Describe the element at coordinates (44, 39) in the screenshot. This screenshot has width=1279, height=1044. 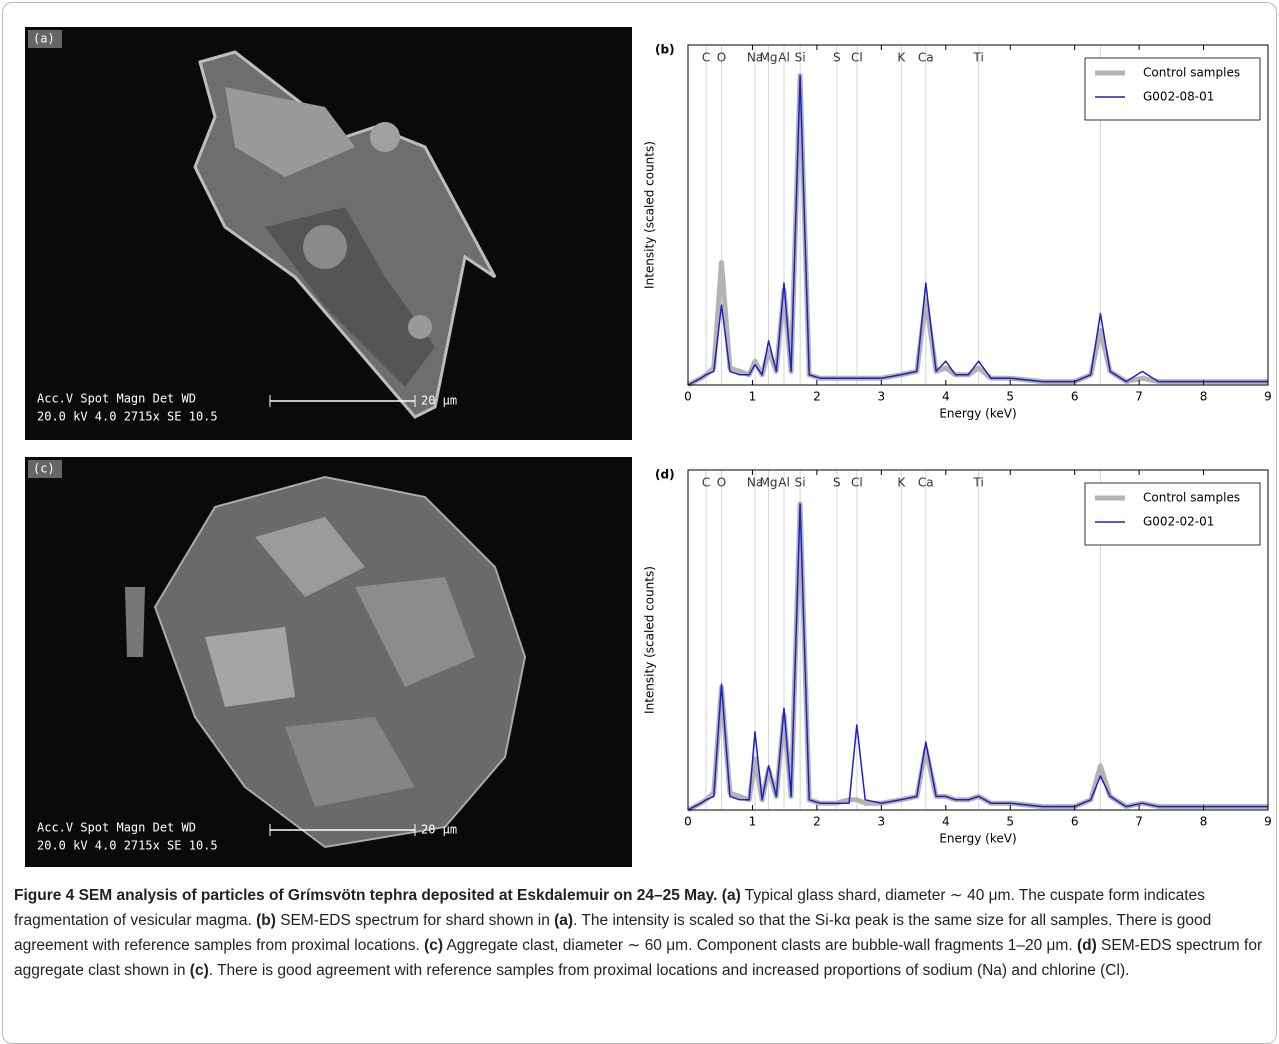
I see `panel-label: (a)` at that location.